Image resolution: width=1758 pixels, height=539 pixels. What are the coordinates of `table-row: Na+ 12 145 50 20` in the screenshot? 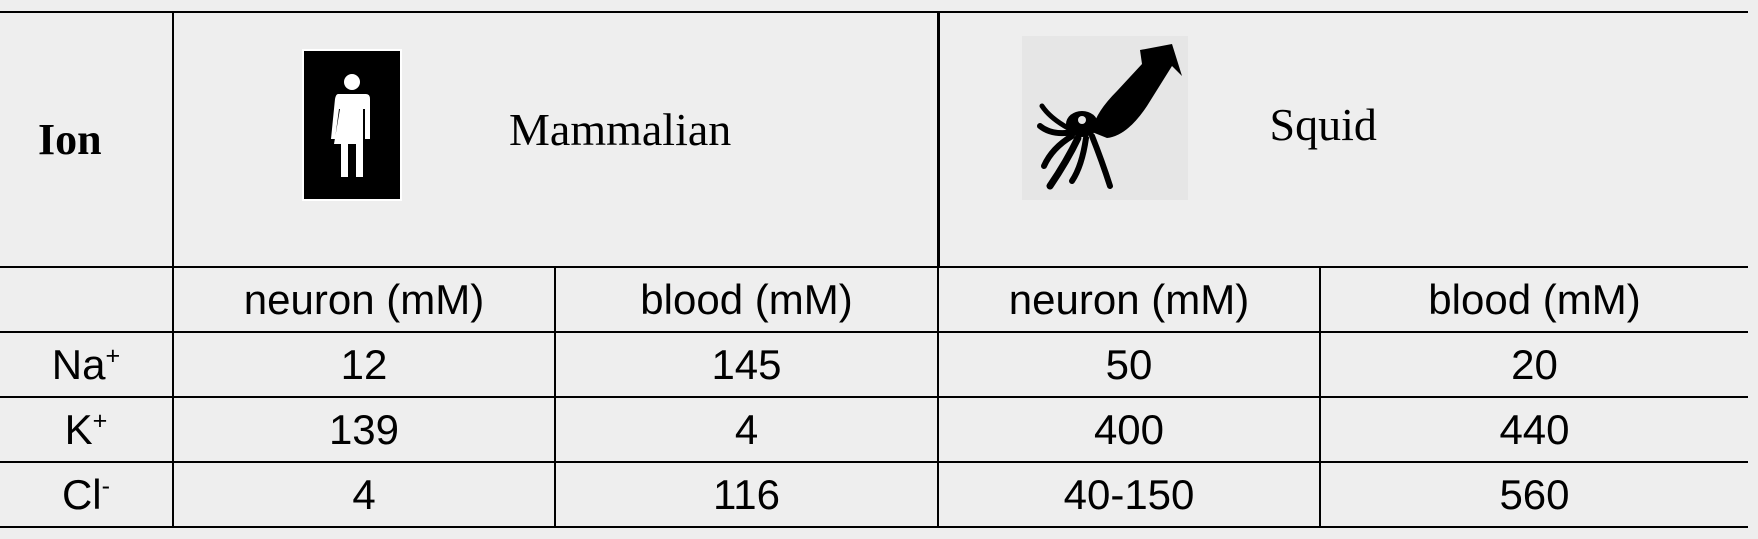 It's located at (874, 365).